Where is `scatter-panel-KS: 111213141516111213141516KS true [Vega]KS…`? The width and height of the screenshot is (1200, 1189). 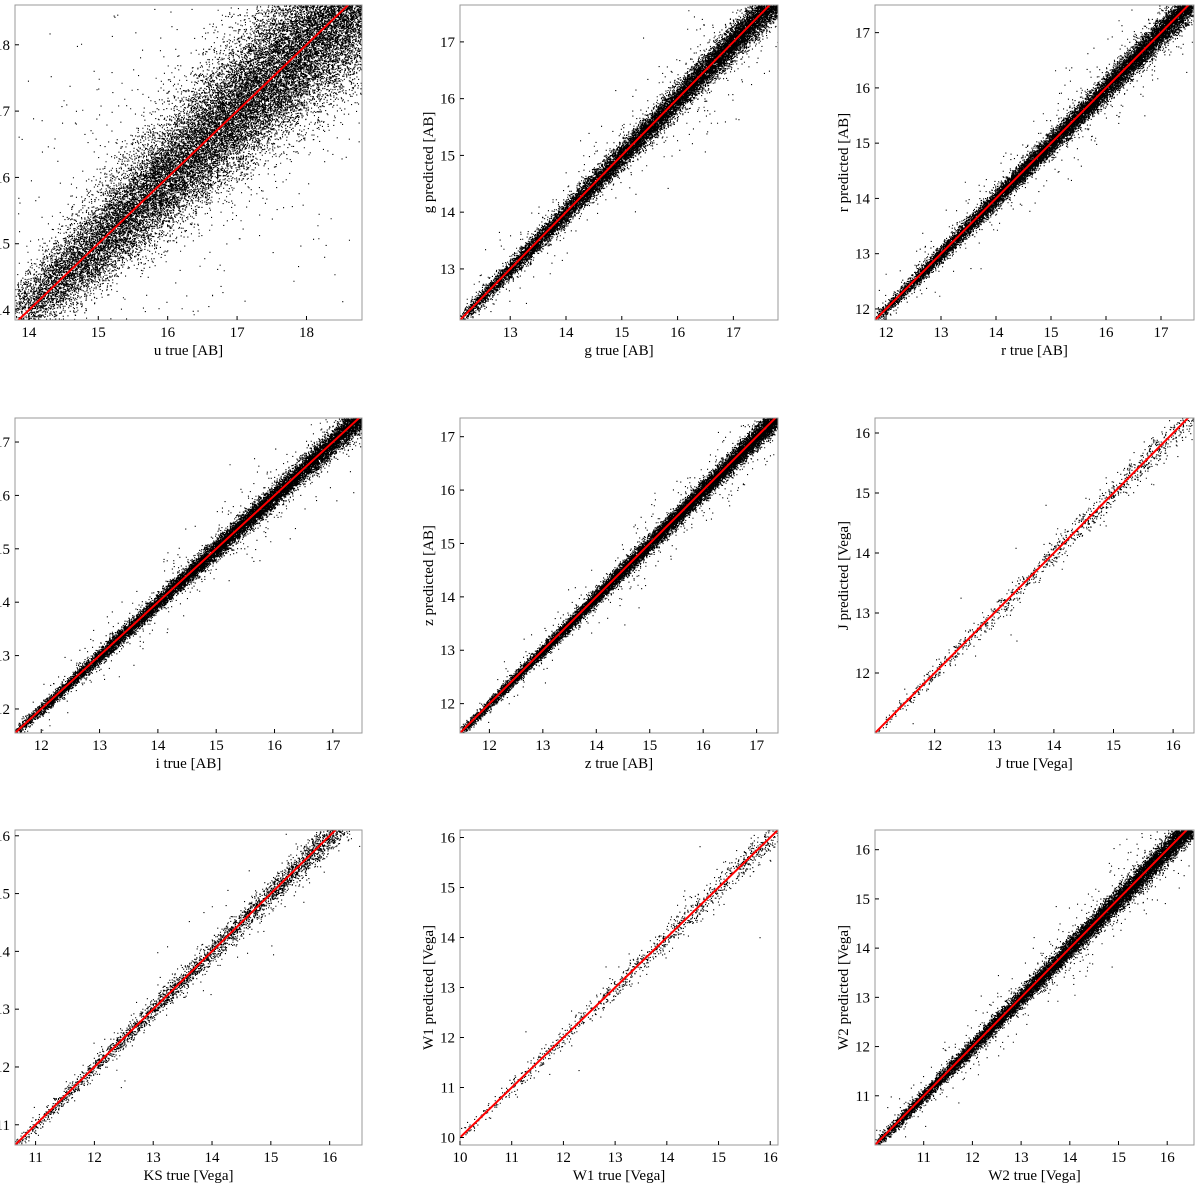 scatter-panel-KS: 111213141516111213141516KS true [Vega]KS… is located at coordinates (181, 994).